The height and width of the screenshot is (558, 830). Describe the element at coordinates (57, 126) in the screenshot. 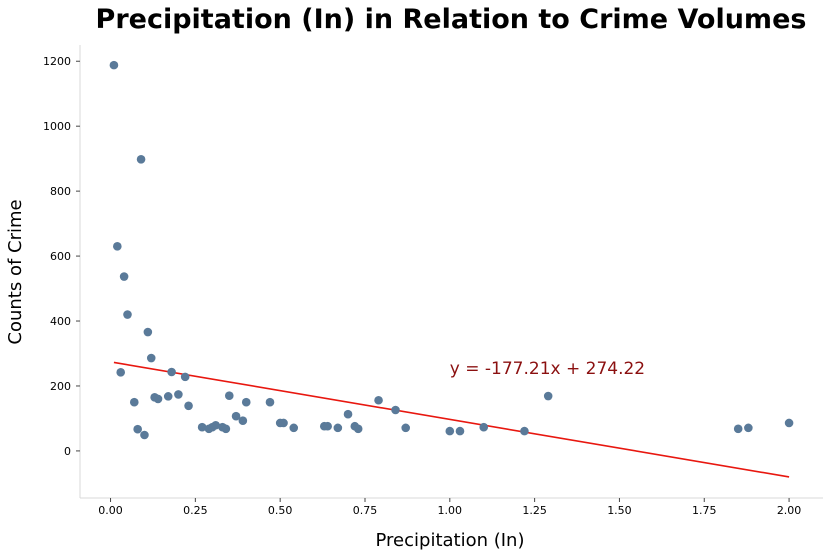

I see `y-tick-label: 1000` at that location.